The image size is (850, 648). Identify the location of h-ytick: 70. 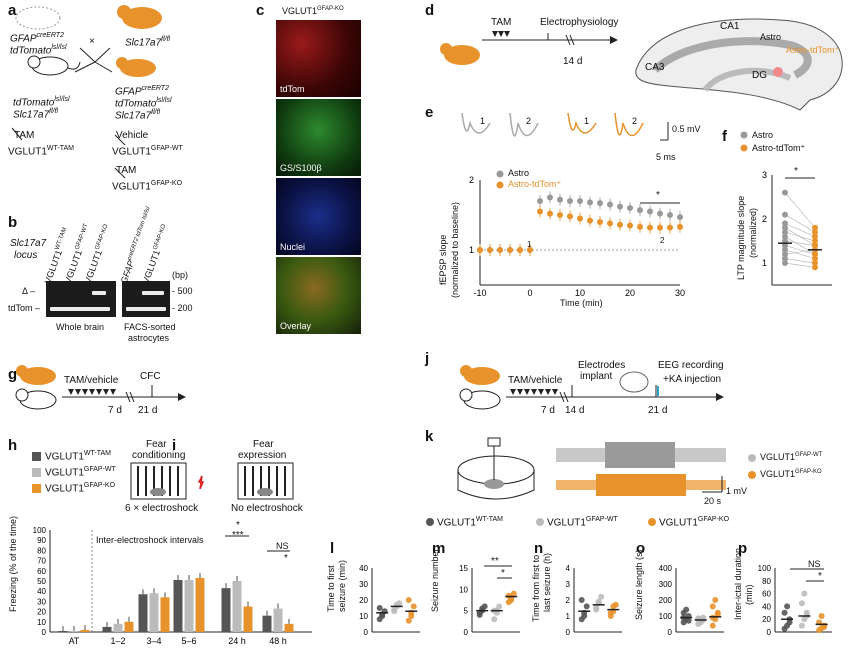
(41, 561).